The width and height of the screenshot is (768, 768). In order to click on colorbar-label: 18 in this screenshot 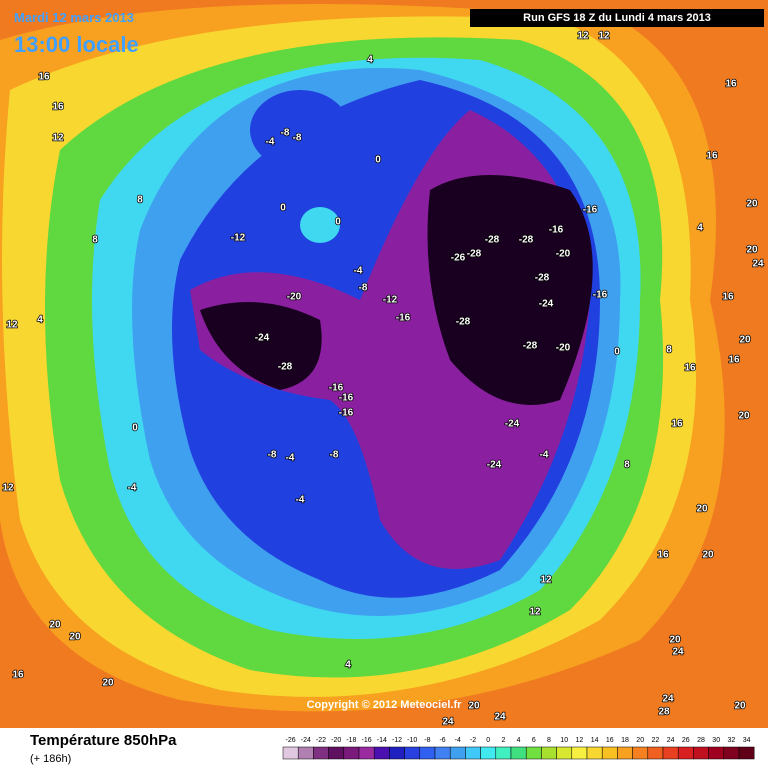, I will do `click(625, 740)`.